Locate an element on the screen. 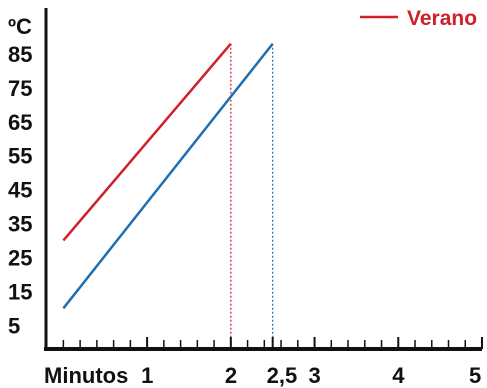 This screenshot has width=487, height=388. x-tick-label: 2,5 is located at coordinates (282, 375).